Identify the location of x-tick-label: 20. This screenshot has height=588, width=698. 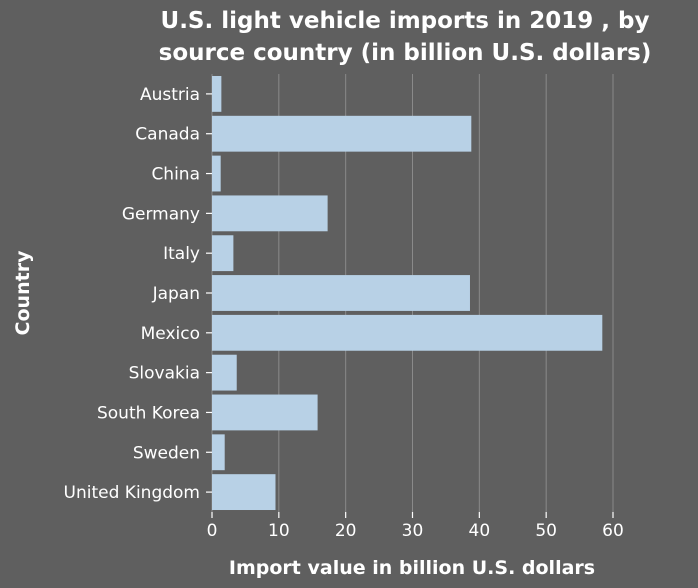
(346, 531).